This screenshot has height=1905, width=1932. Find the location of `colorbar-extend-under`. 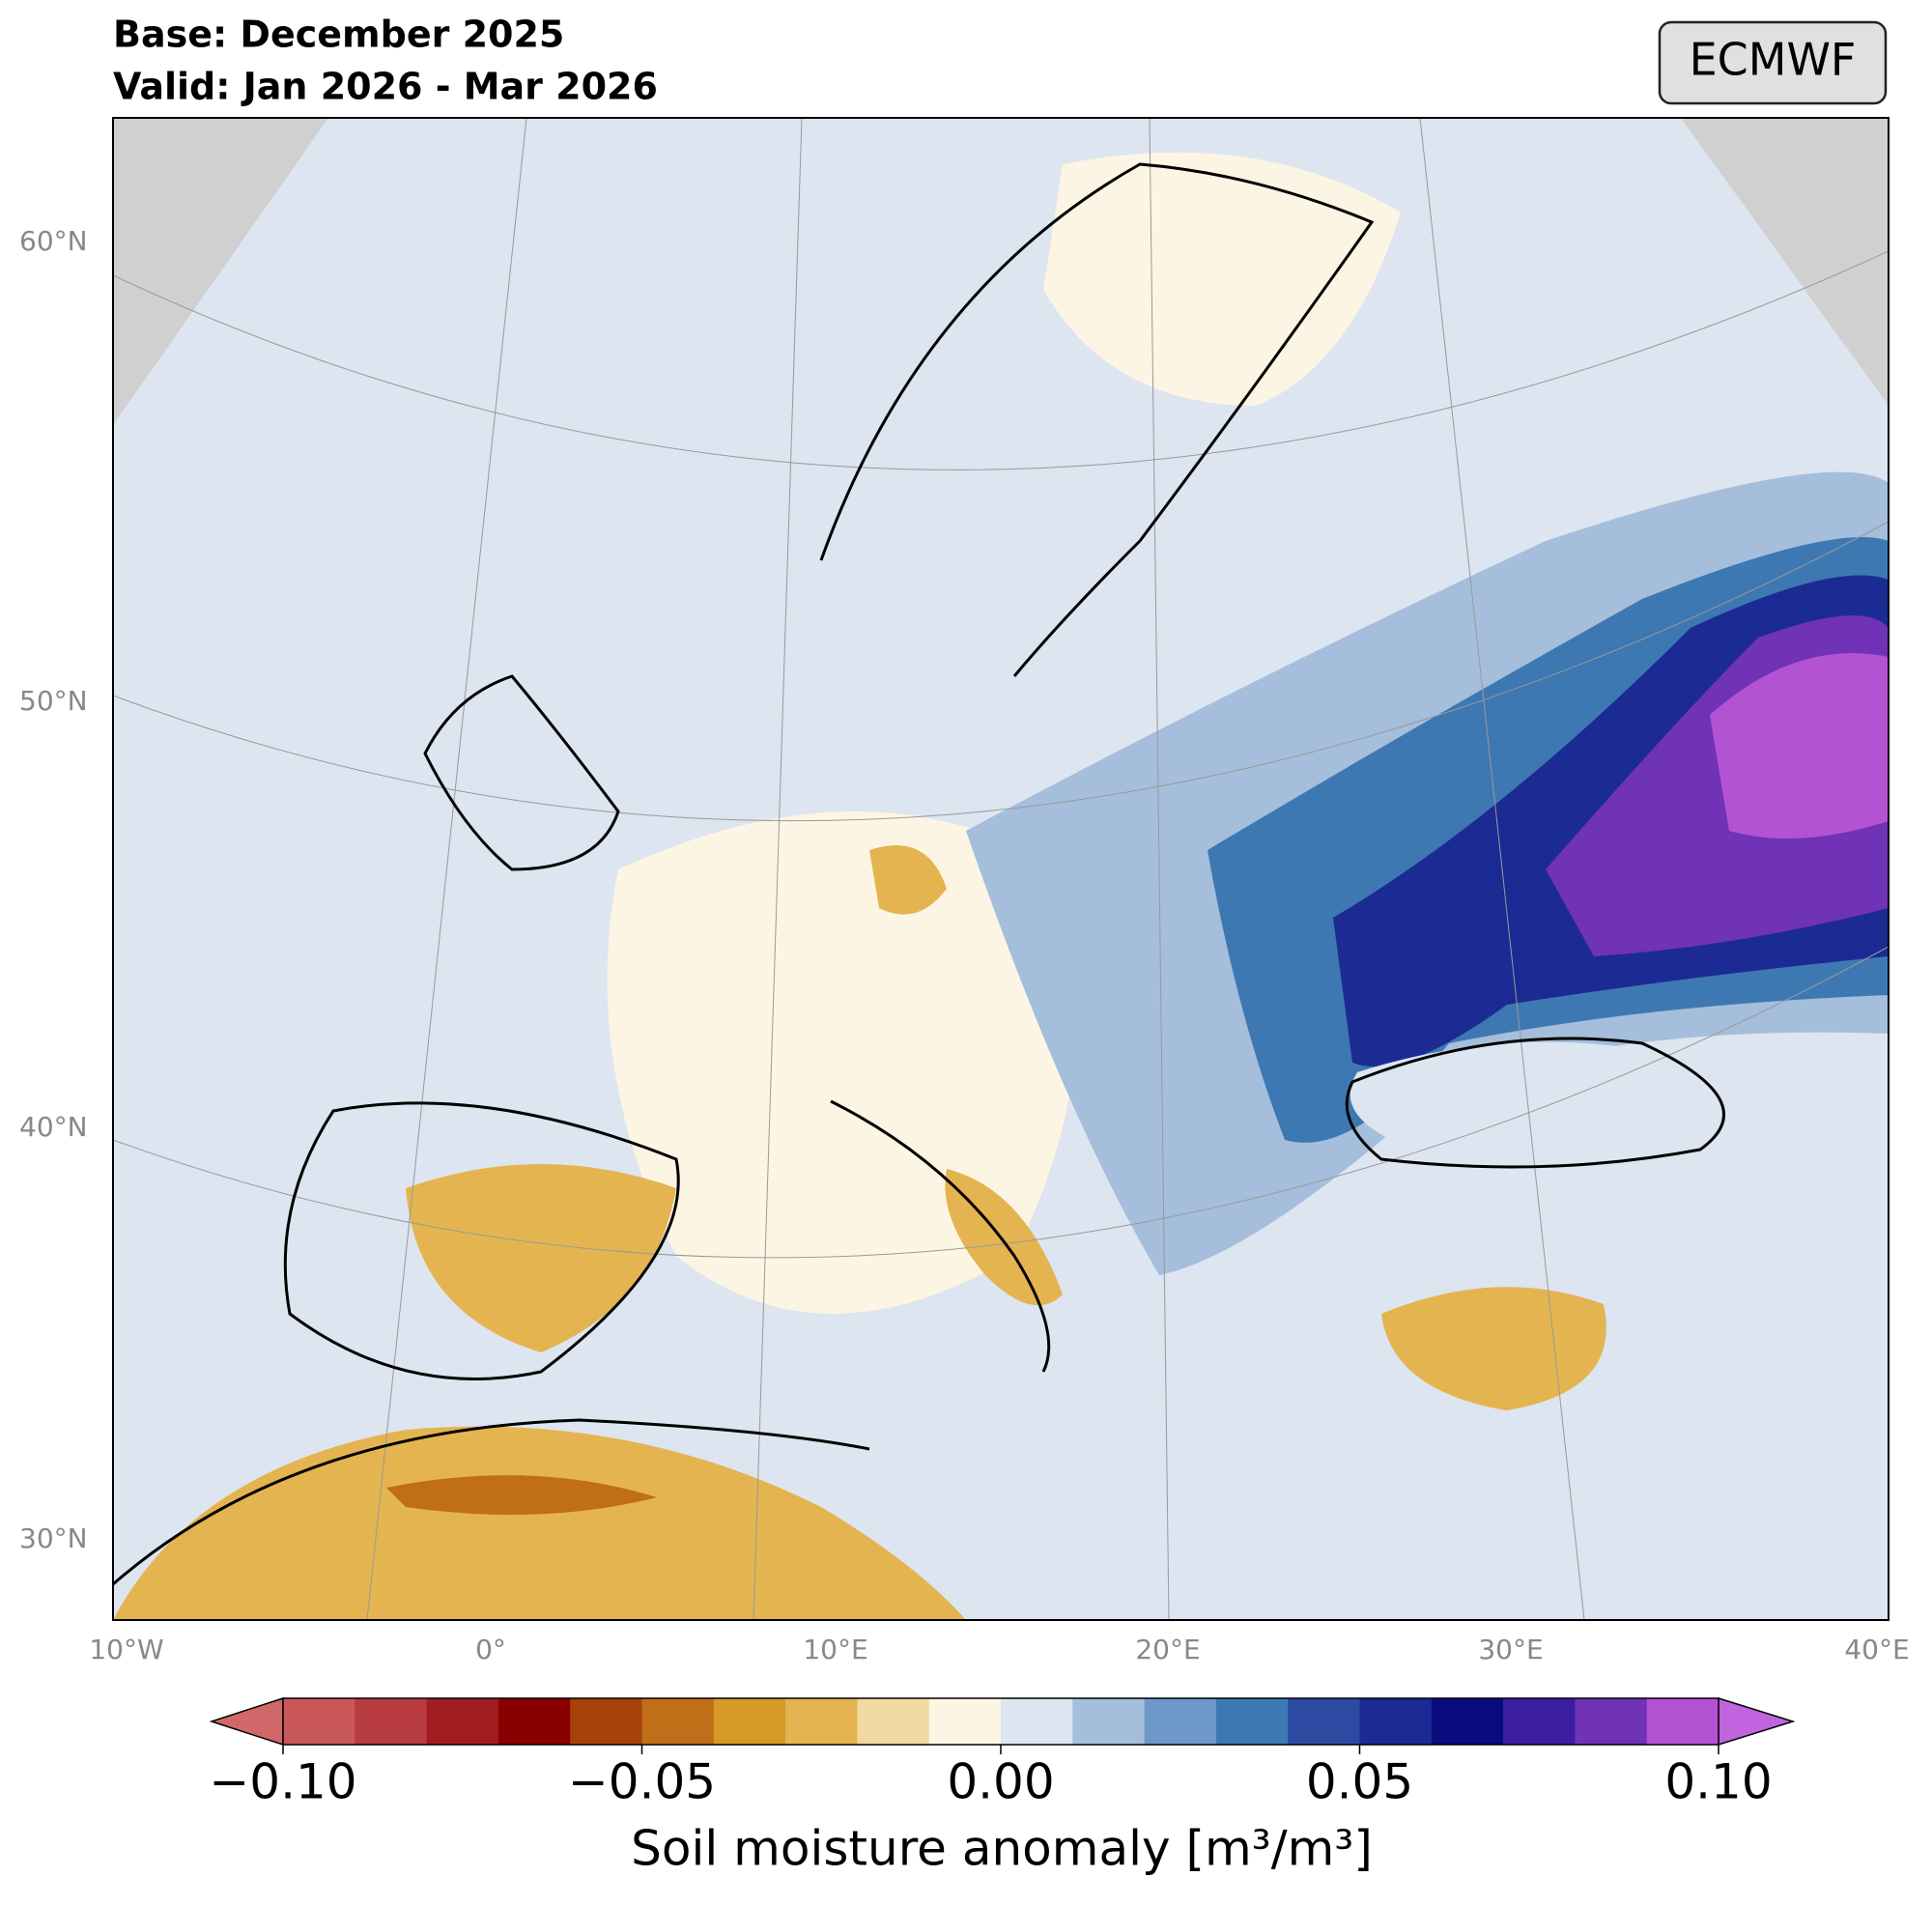

colorbar-extend-under is located at coordinates (246, 1721).